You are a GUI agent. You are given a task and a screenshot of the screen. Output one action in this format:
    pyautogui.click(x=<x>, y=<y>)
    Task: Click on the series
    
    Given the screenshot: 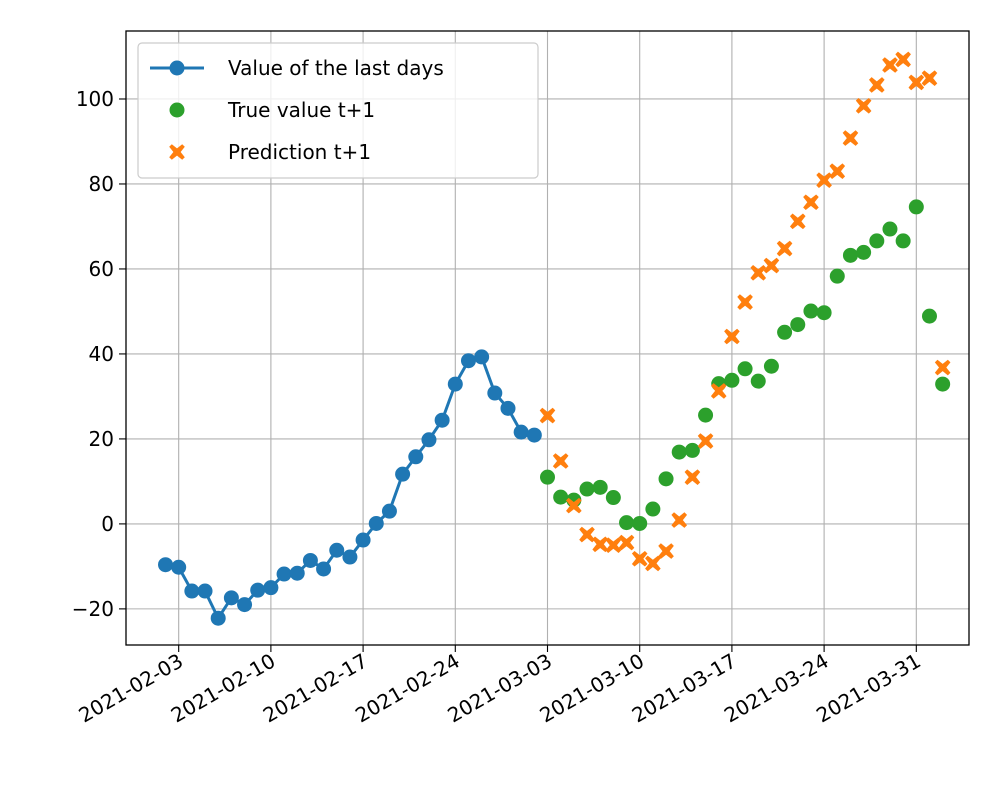 What is the action you would take?
    pyautogui.click(x=350, y=487)
    